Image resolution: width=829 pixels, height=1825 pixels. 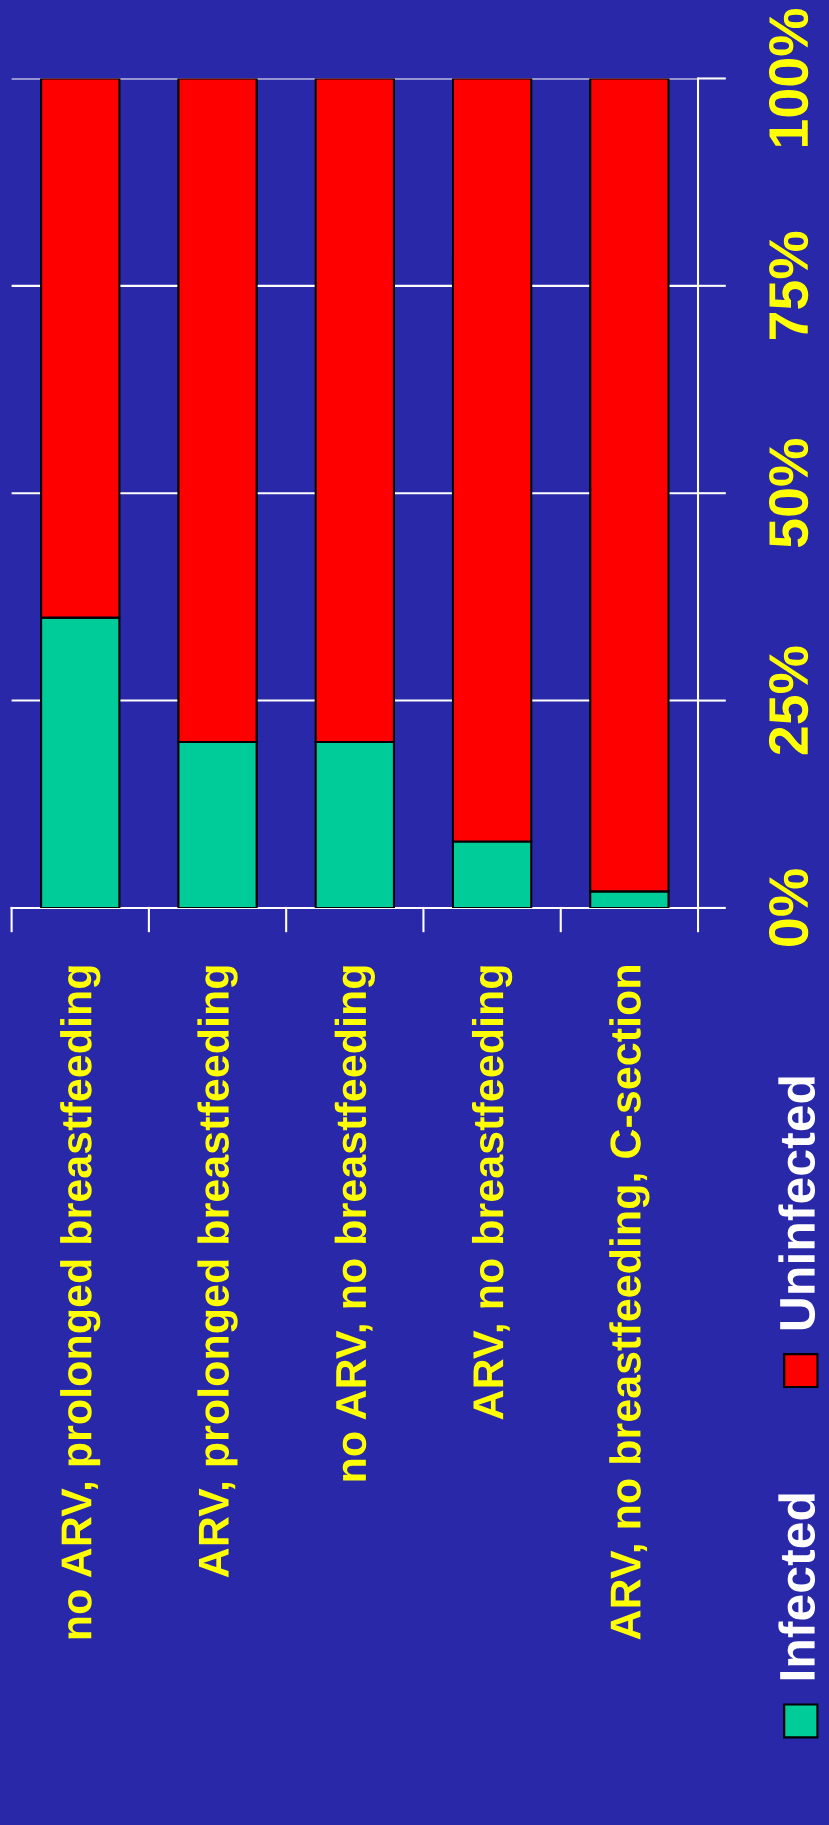 What do you see at coordinates (629, 1303) in the screenshot?
I see `x-tick-label: ARV, no breastfeeding, C-section` at bounding box center [629, 1303].